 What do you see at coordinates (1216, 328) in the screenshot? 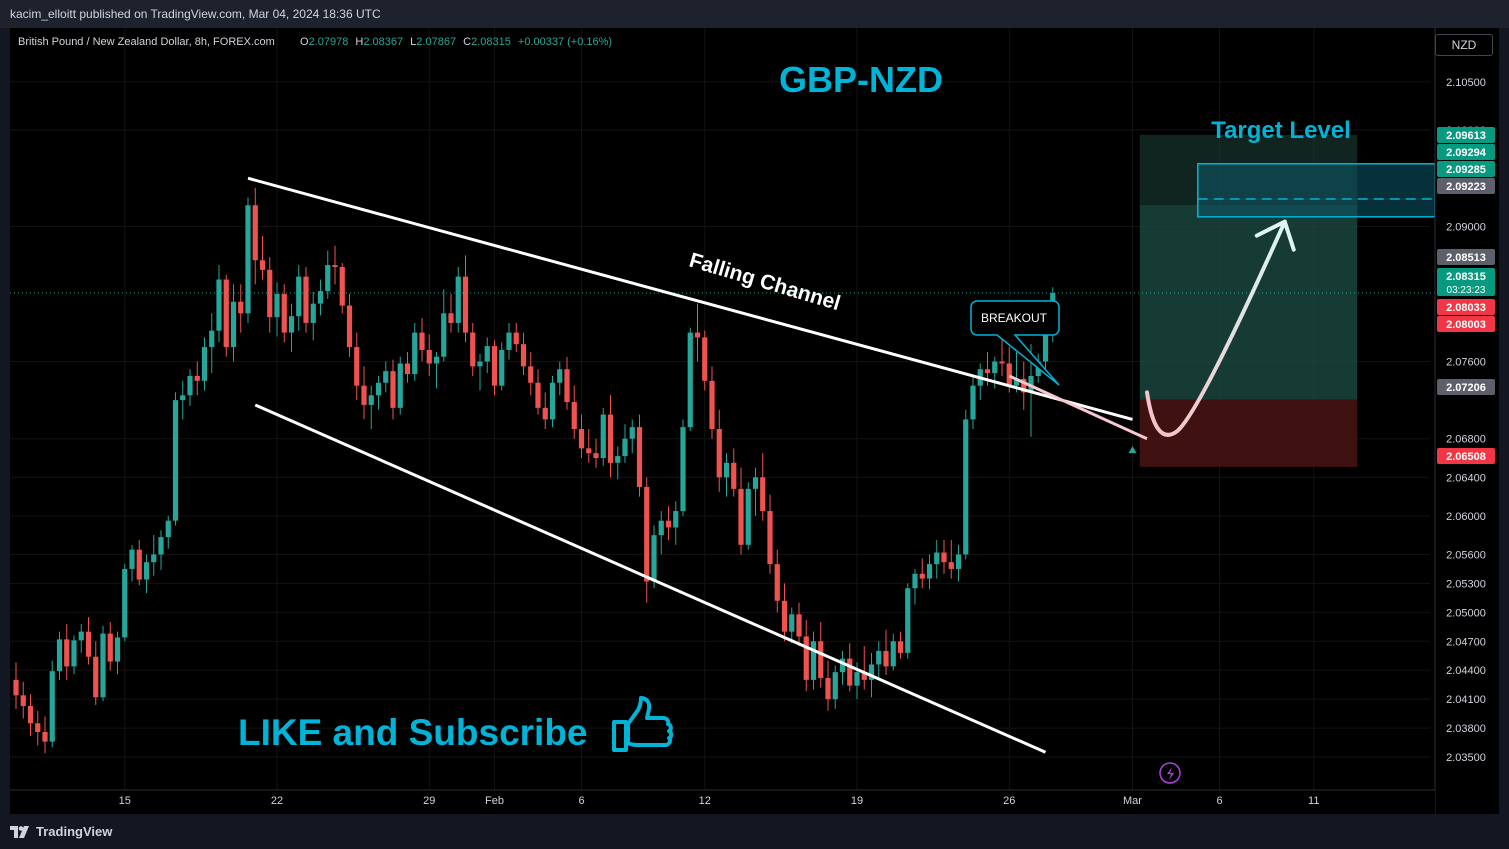
I see `projection-curve` at bounding box center [1216, 328].